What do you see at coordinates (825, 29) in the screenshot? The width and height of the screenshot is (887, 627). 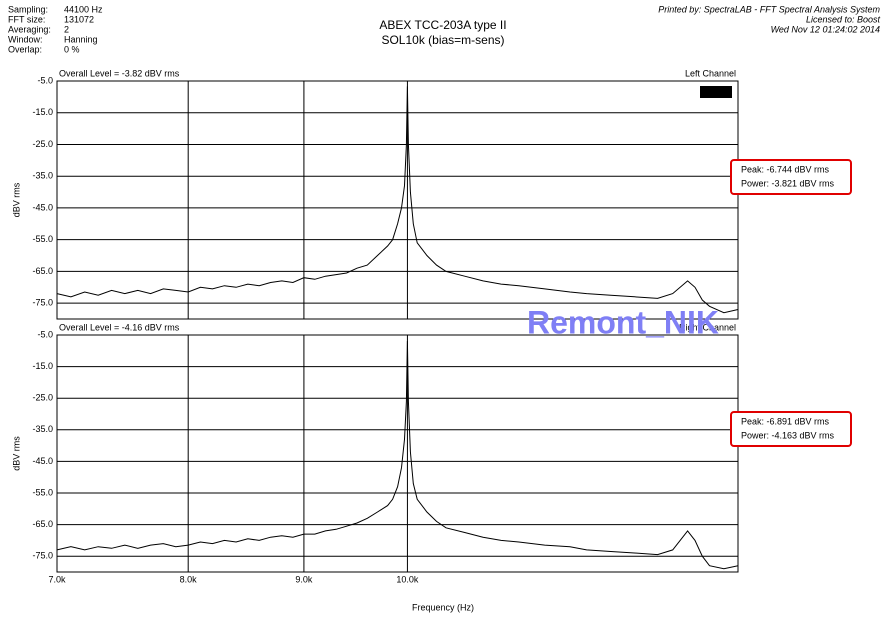 I see `date: Wed Nov 12 01:24:02 2014` at bounding box center [825, 29].